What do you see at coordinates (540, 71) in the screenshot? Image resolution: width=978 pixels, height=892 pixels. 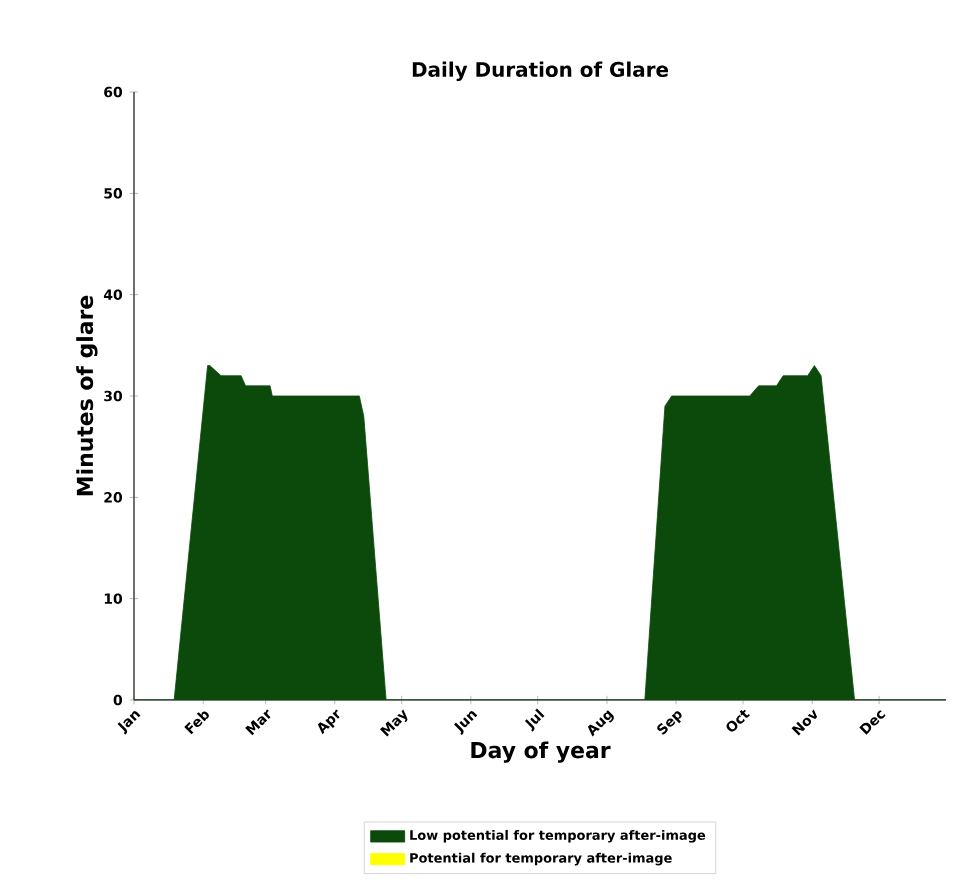 I see `chart-title: Daily Duration of Glare` at bounding box center [540, 71].